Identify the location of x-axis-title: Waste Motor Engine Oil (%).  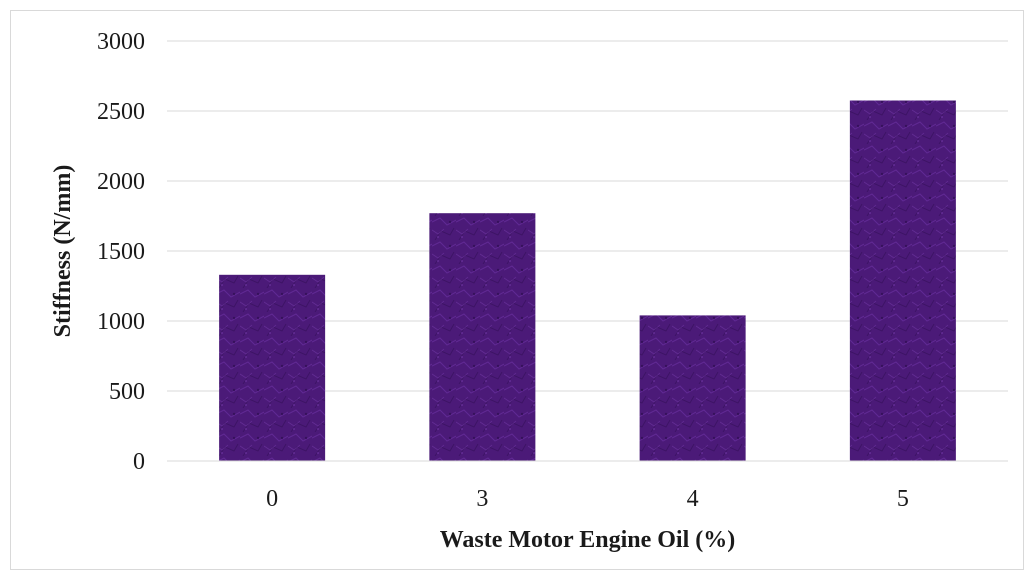
(588, 540).